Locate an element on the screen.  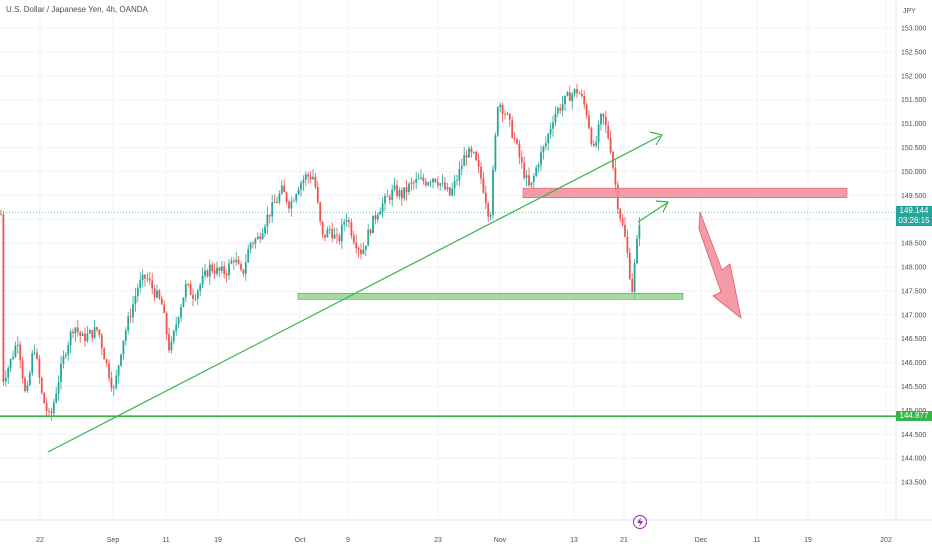
down-arrow is located at coordinates (720, 265).